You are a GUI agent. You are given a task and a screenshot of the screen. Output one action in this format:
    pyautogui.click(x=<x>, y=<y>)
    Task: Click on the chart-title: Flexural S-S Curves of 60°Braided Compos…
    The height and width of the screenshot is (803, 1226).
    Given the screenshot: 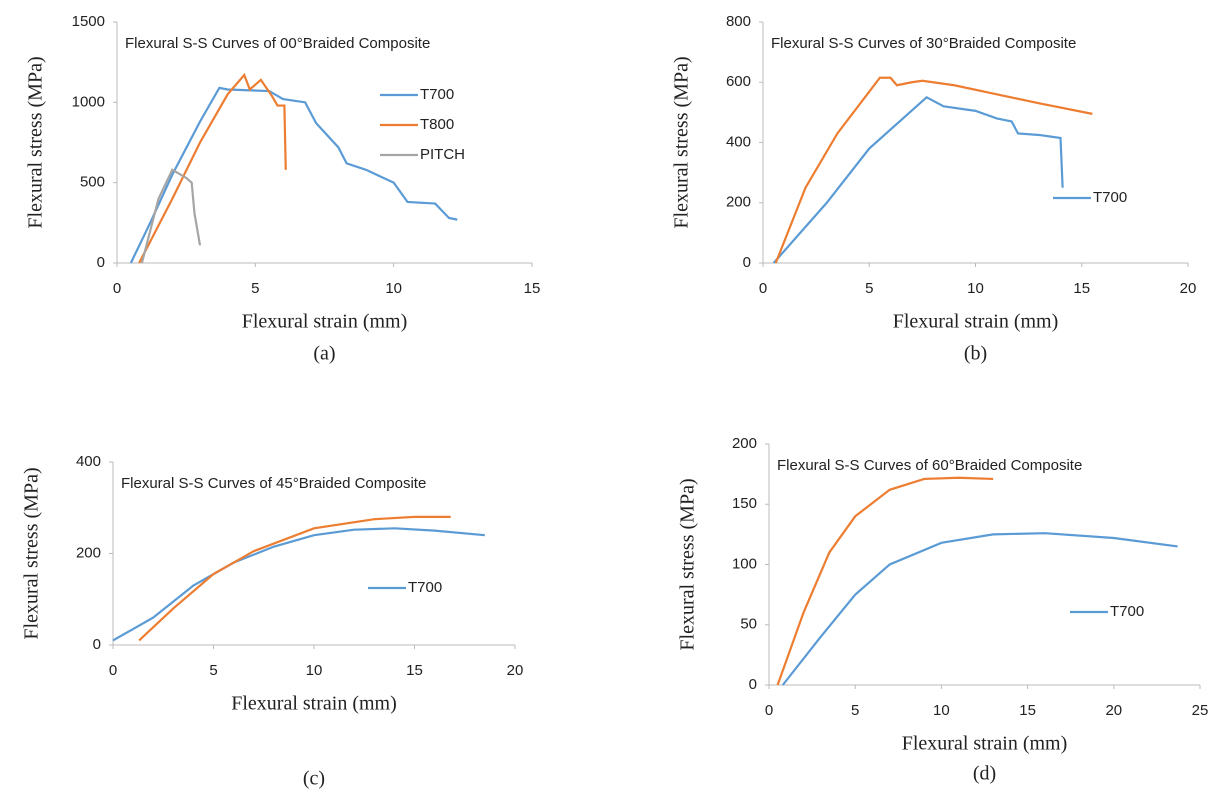 What is the action you would take?
    pyautogui.click(x=929, y=465)
    